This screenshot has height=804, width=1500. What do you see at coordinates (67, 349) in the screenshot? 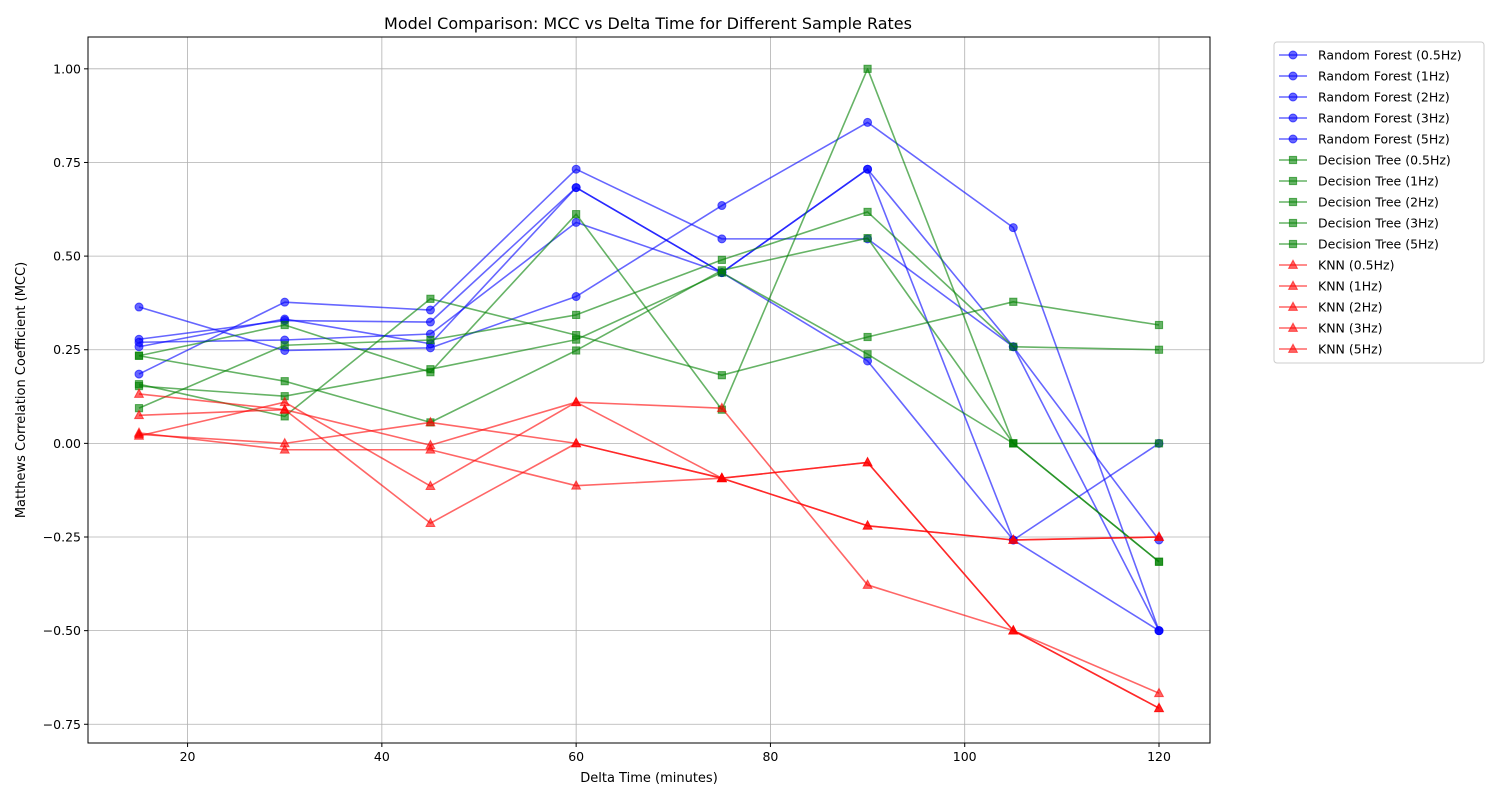
I see `y-tick-label: 0.25` at bounding box center [67, 349].